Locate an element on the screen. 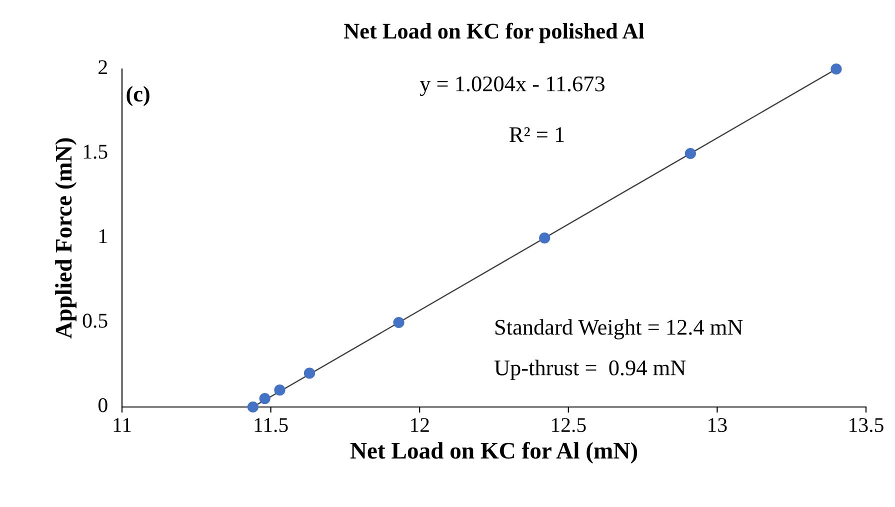  annotation: Standard Weight = 12.4 mN is located at coordinates (619, 329).